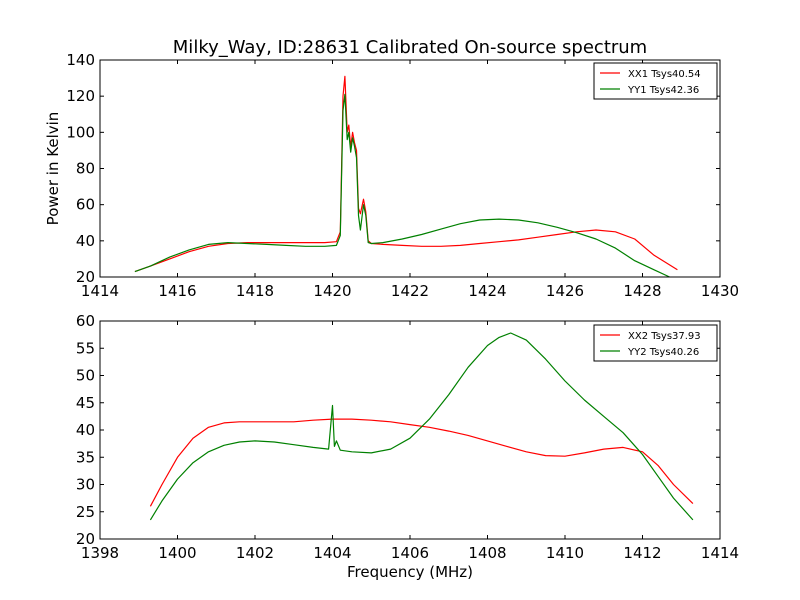 This screenshot has height=600, width=800. Describe the element at coordinates (255, 291) in the screenshot. I see `x-tick-label: 1418` at that location.